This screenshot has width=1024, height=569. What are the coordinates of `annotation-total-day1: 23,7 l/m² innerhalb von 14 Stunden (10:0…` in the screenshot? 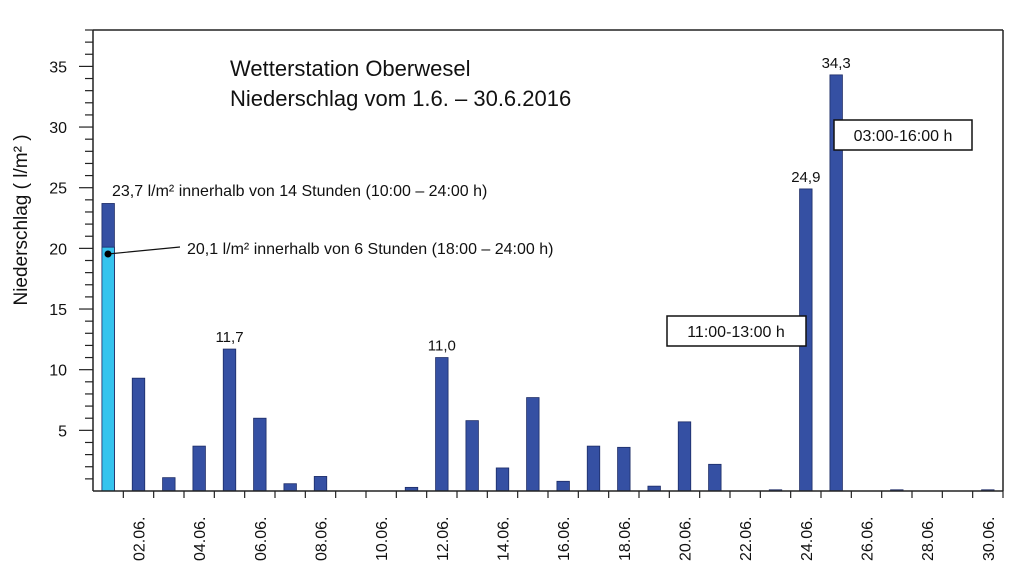 It's located at (299, 191).